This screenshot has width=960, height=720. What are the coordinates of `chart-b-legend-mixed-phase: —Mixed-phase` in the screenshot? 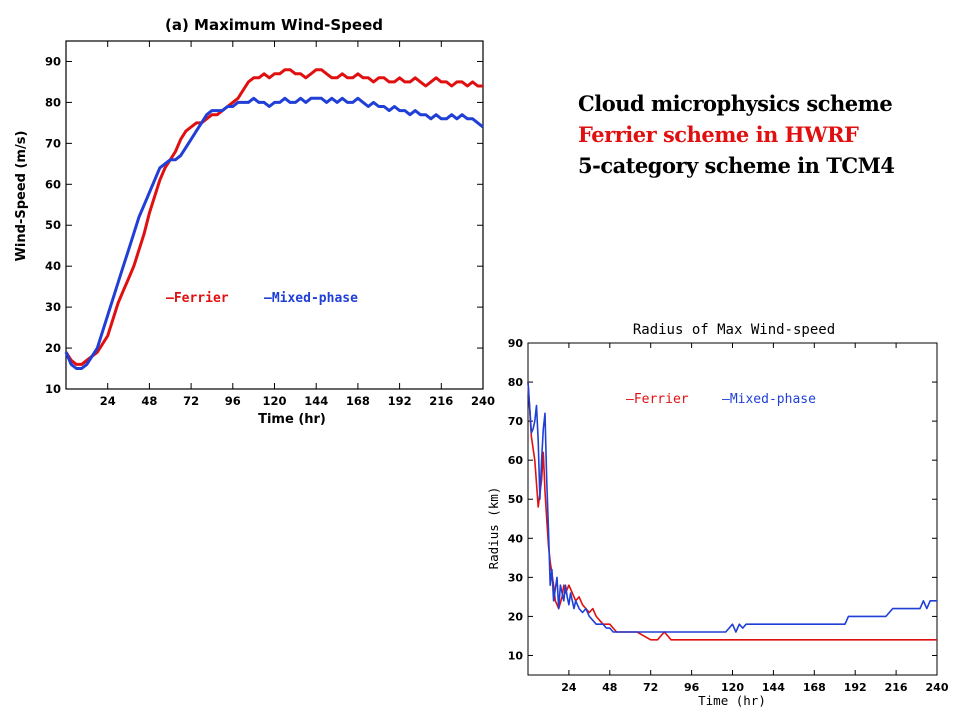 It's located at (769, 399).